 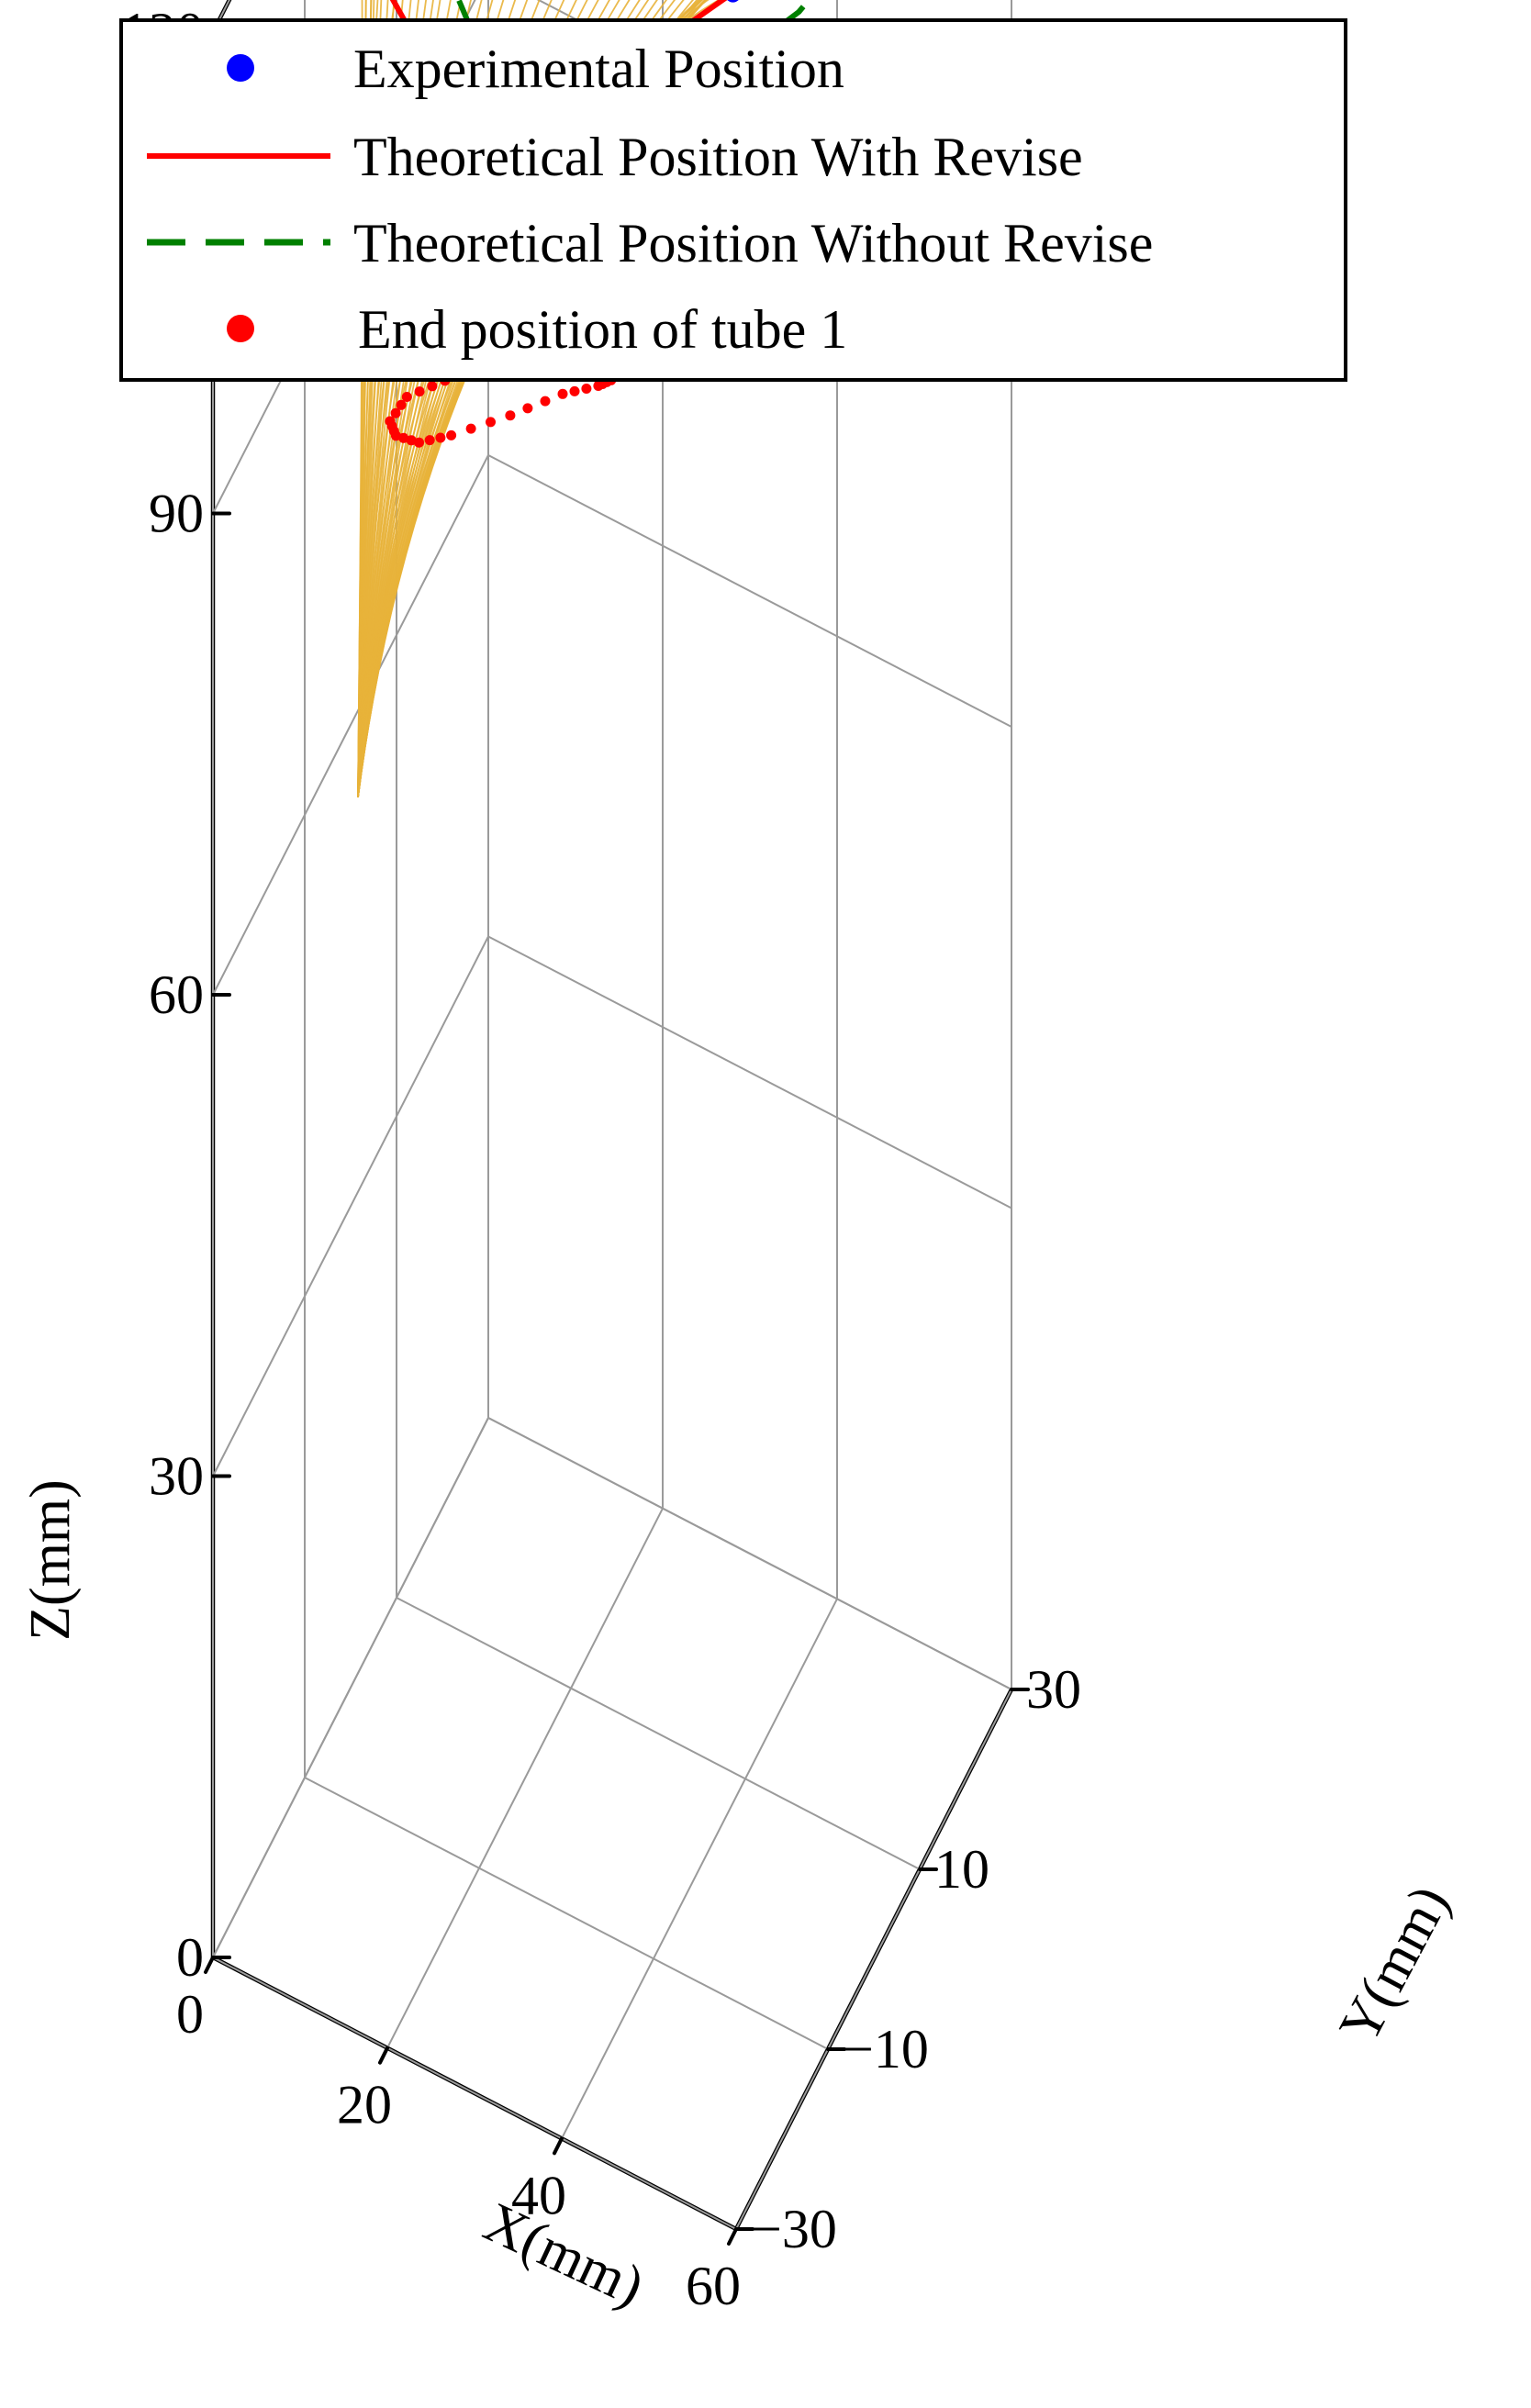 What do you see at coordinates (190, 2015) in the screenshot?
I see `x-tick-label-0: 0` at bounding box center [190, 2015].